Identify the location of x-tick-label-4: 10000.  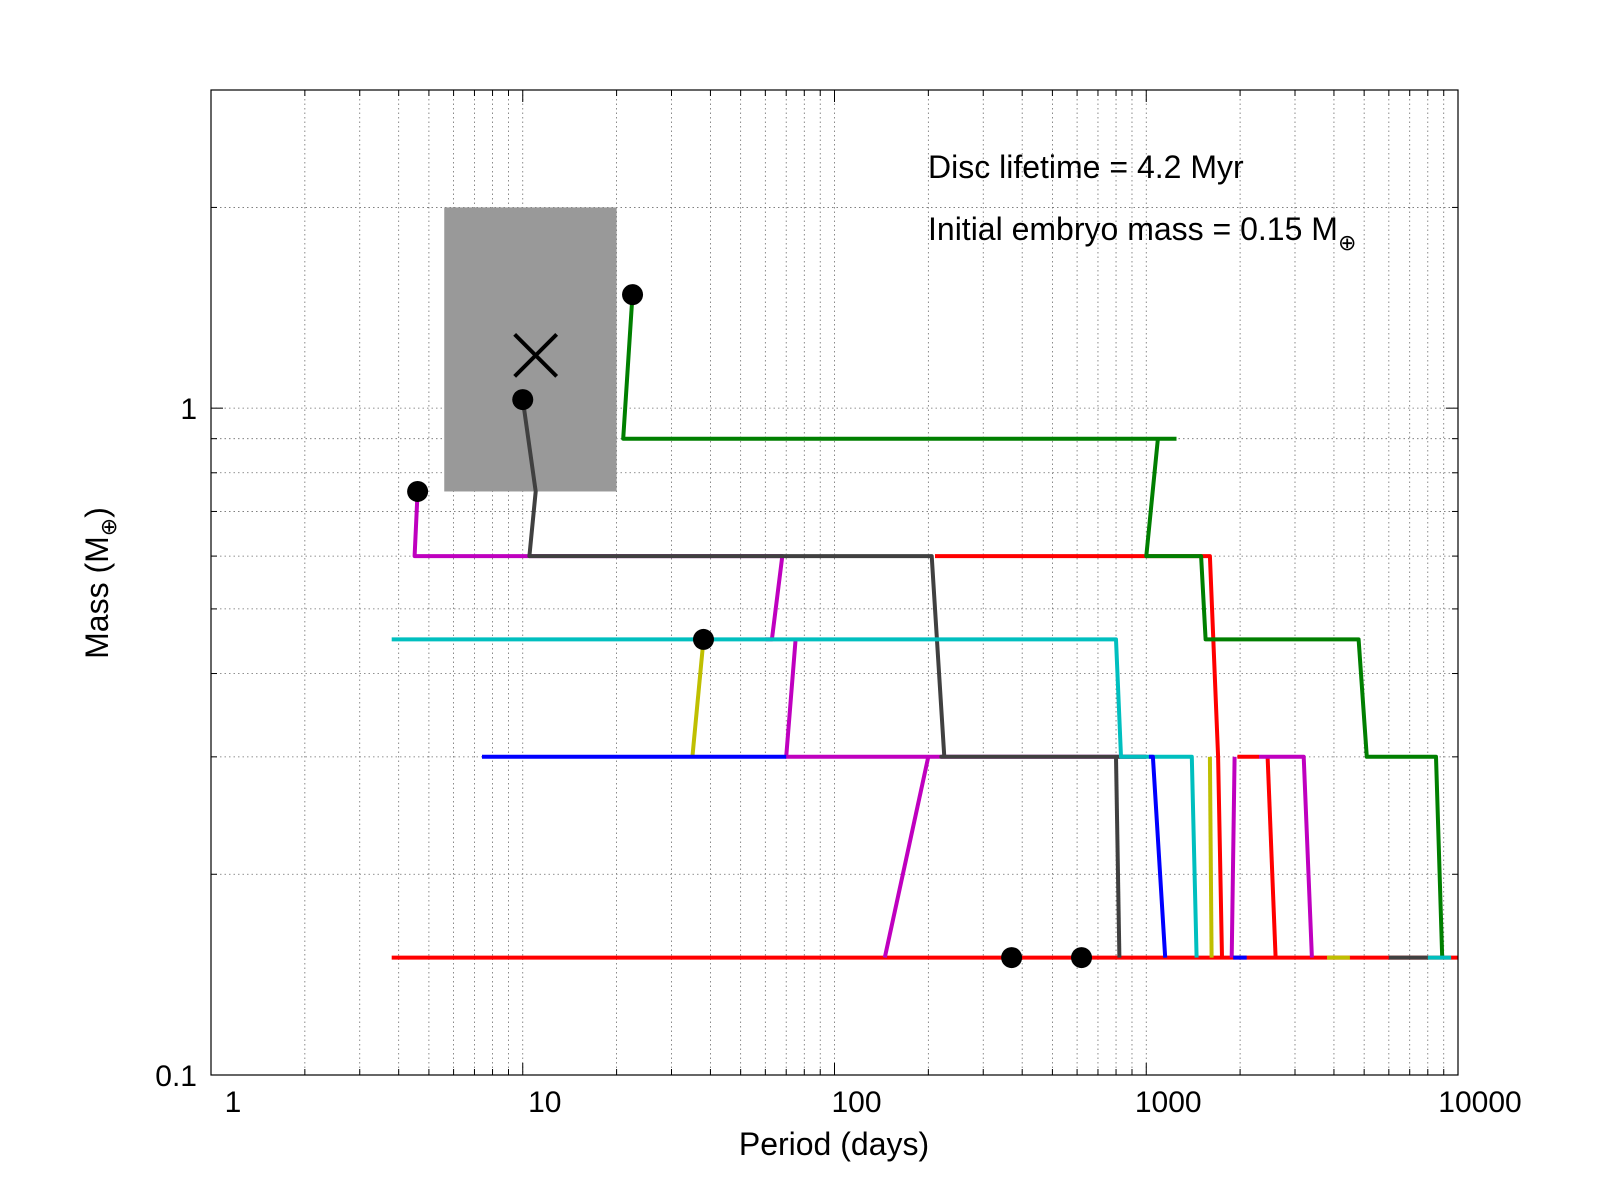
(1479, 1102).